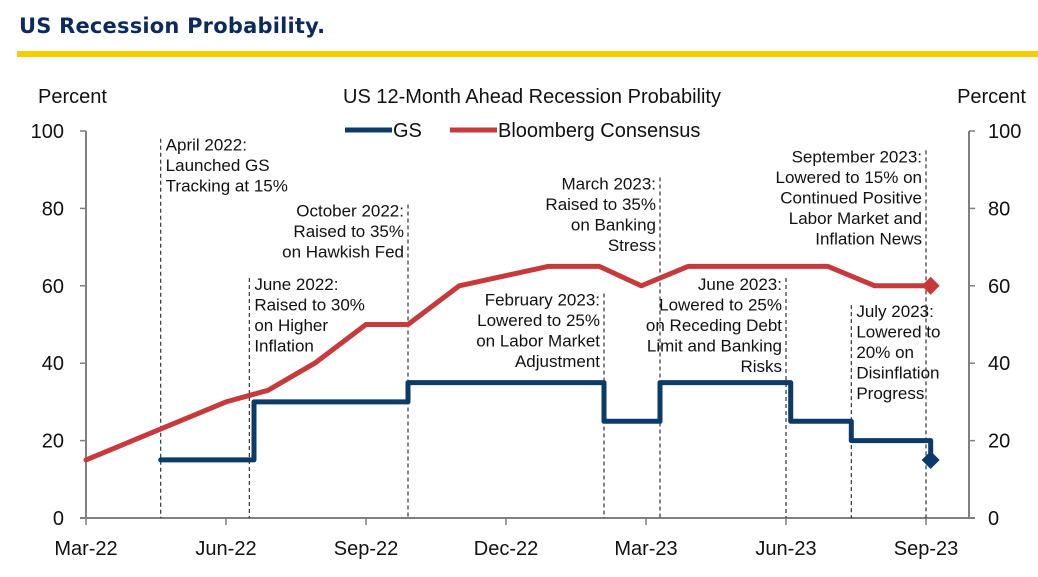  Describe the element at coordinates (343, 252) in the screenshot. I see `annotation-line: on Hawkish Fed` at that location.